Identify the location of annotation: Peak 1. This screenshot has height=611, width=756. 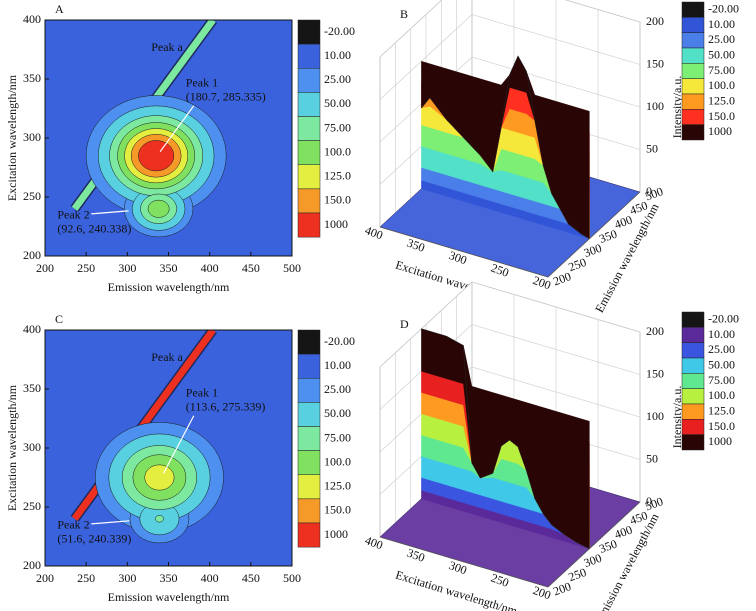
(202, 82).